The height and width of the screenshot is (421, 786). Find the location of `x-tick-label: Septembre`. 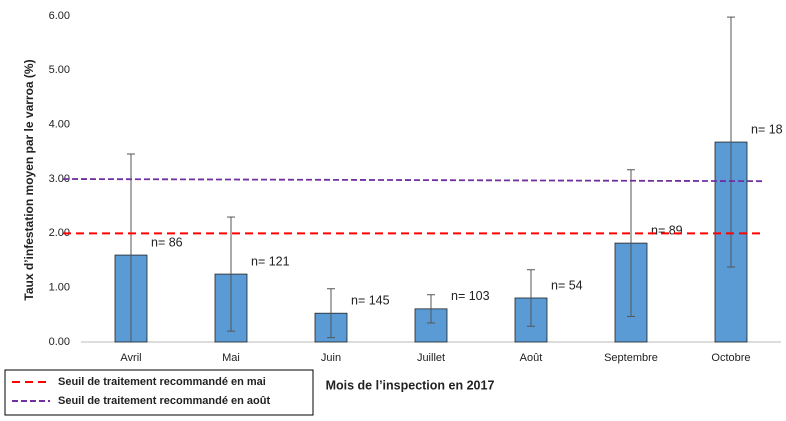

x-tick-label: Septembre is located at coordinates (631, 358).